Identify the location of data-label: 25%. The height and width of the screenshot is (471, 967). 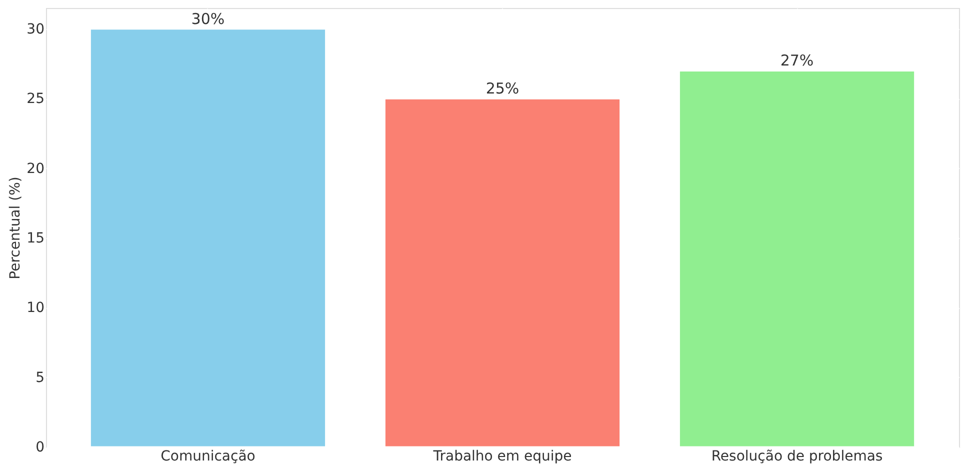
(503, 89).